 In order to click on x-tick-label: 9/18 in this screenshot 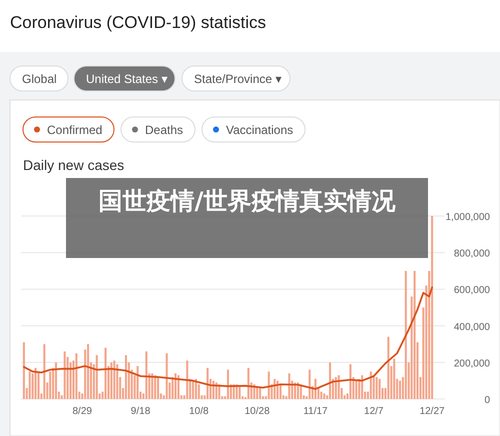, I will do `click(140, 411)`.